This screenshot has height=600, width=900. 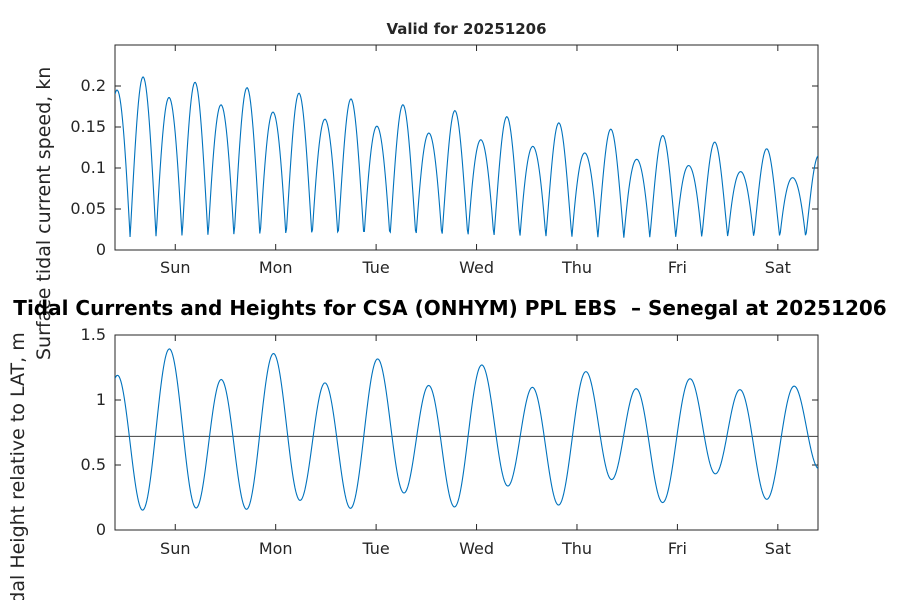 What do you see at coordinates (88, 208) in the screenshot?
I see `y-tick-label: 0.05` at bounding box center [88, 208].